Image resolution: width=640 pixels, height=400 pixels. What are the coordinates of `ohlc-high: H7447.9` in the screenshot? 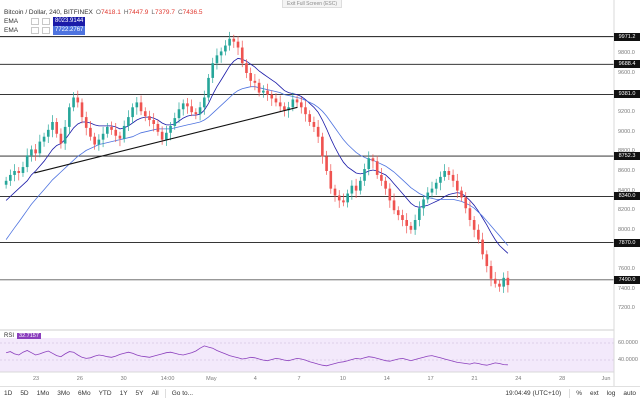 It's located at (136, 12).